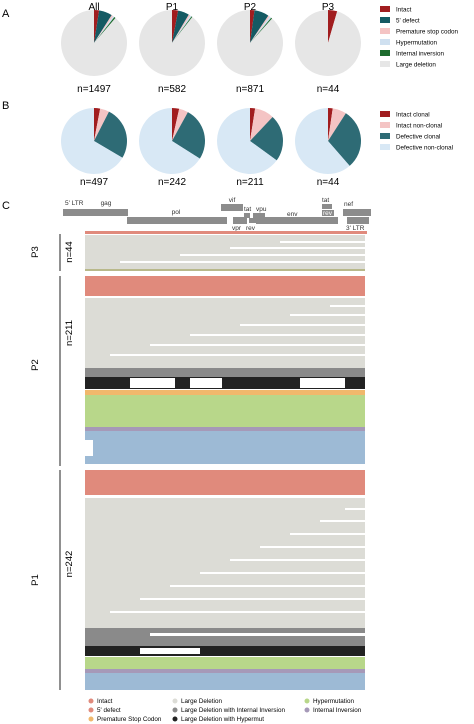  I want to click on legend-c-label-inversion: Internal Inversion, so click(337, 710).